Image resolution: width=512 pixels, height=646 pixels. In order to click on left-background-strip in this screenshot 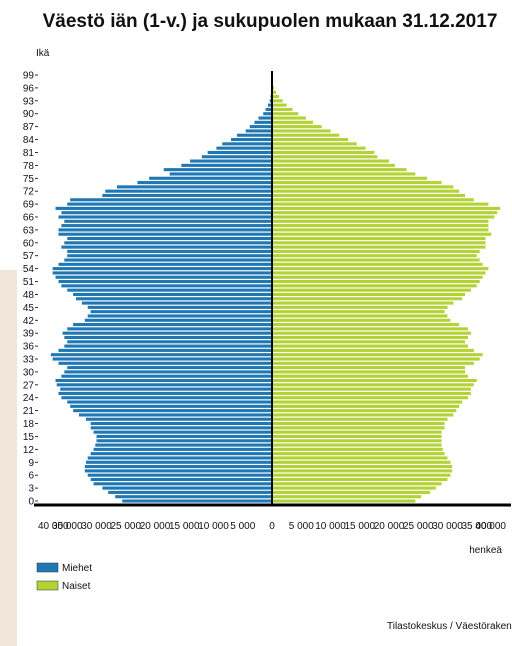, I will do `click(8, 458)`.